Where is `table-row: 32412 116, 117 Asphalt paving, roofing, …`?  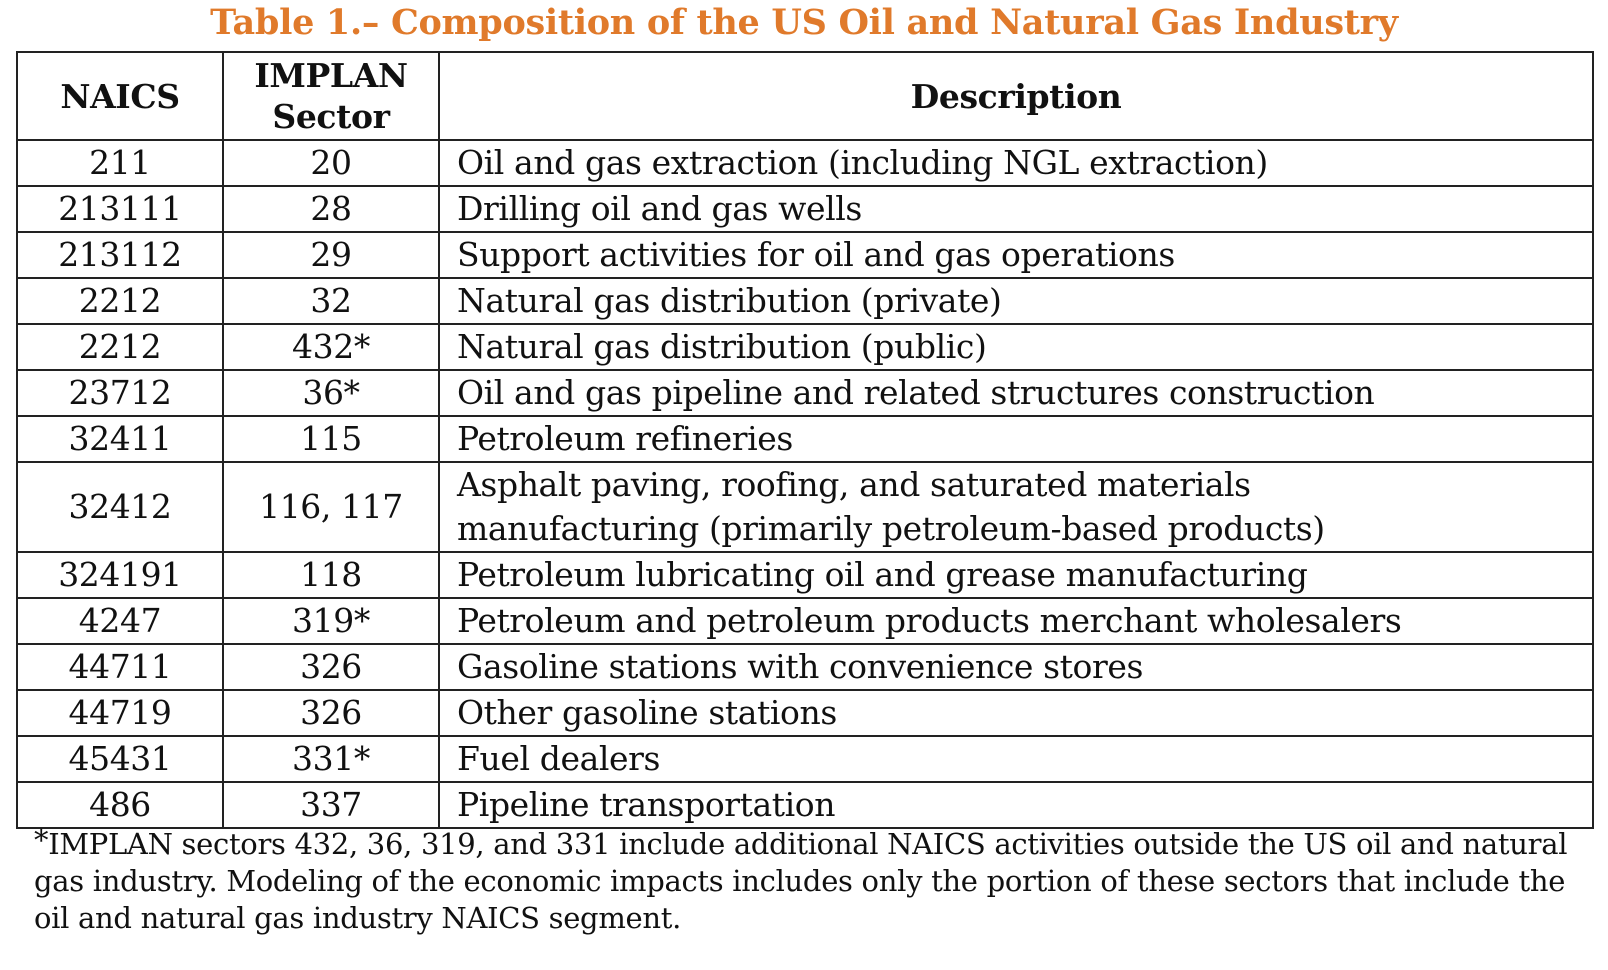 table-row: 32412 116, 117 Asphalt paving, roofing, … is located at coordinates (805, 507).